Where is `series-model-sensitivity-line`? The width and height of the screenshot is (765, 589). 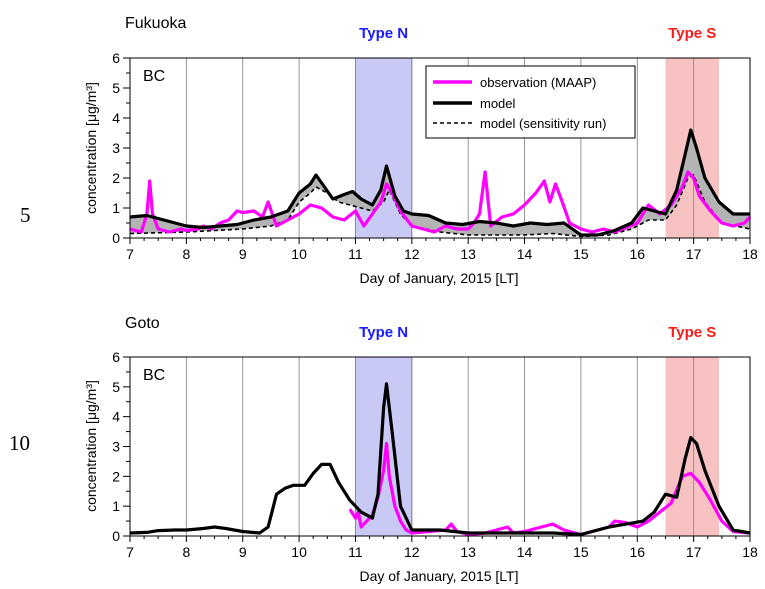
series-model-sensitivity-line is located at coordinates (440, 205).